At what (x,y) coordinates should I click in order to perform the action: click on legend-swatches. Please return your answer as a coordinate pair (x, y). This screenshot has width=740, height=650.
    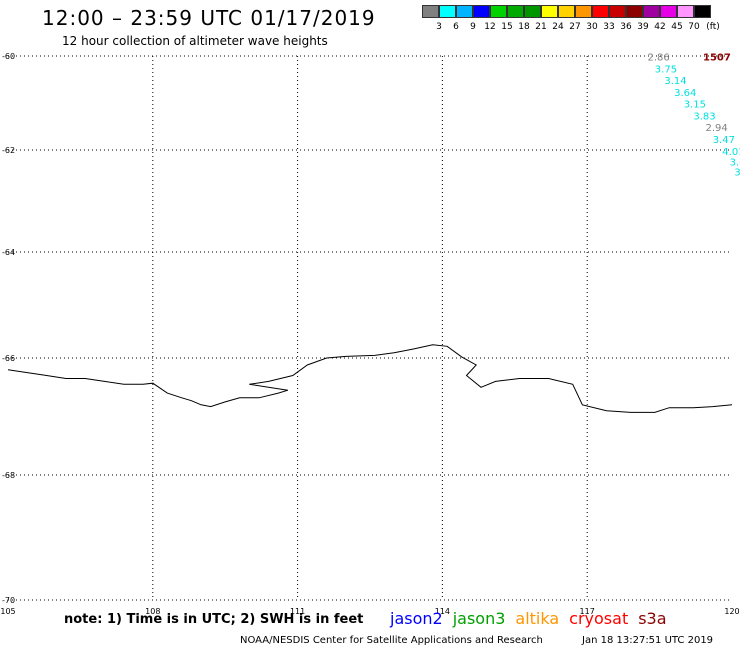
    Looking at the image, I should click on (566, 11).